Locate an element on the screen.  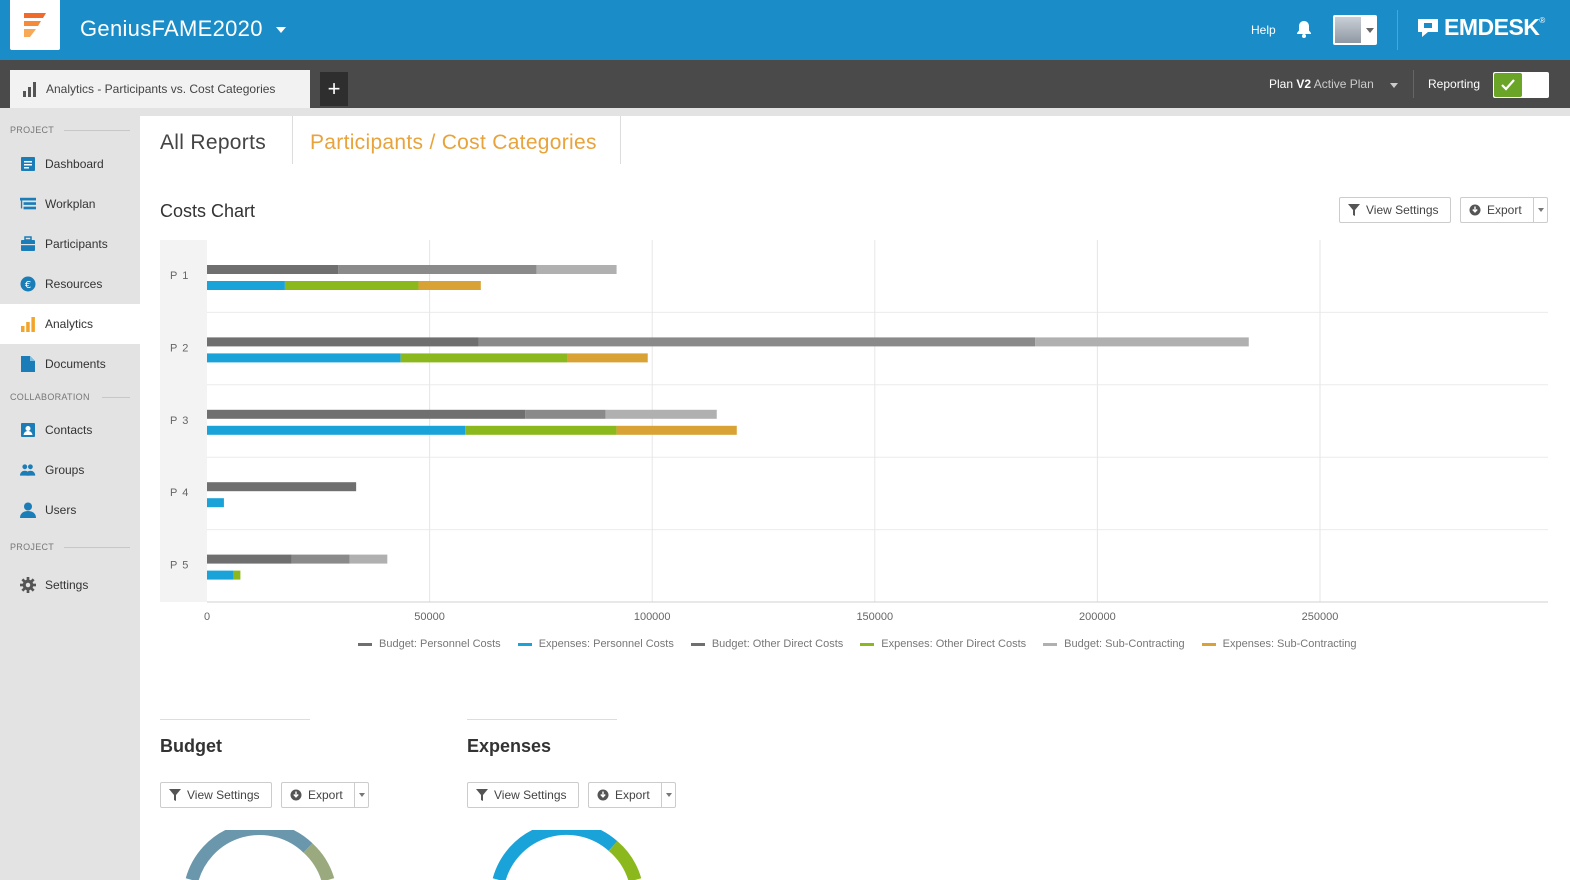
brand-name: EMDESK is located at coordinates (1492, 27).